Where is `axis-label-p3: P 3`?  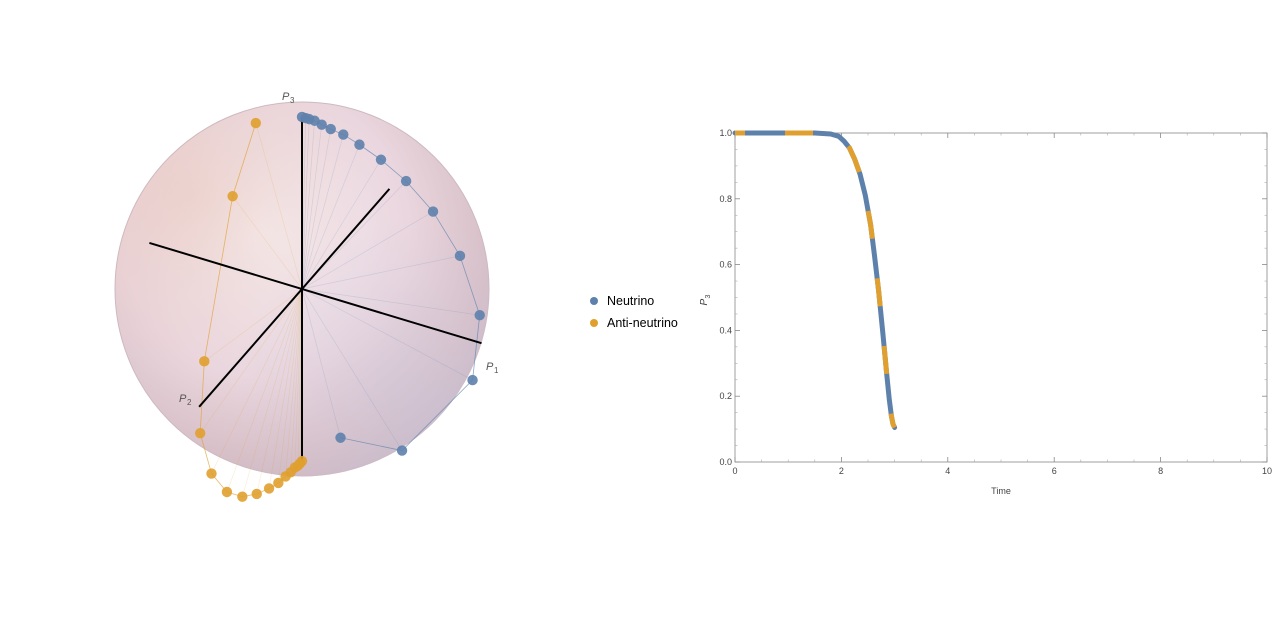 axis-label-p3: P 3 is located at coordinates (288, 98).